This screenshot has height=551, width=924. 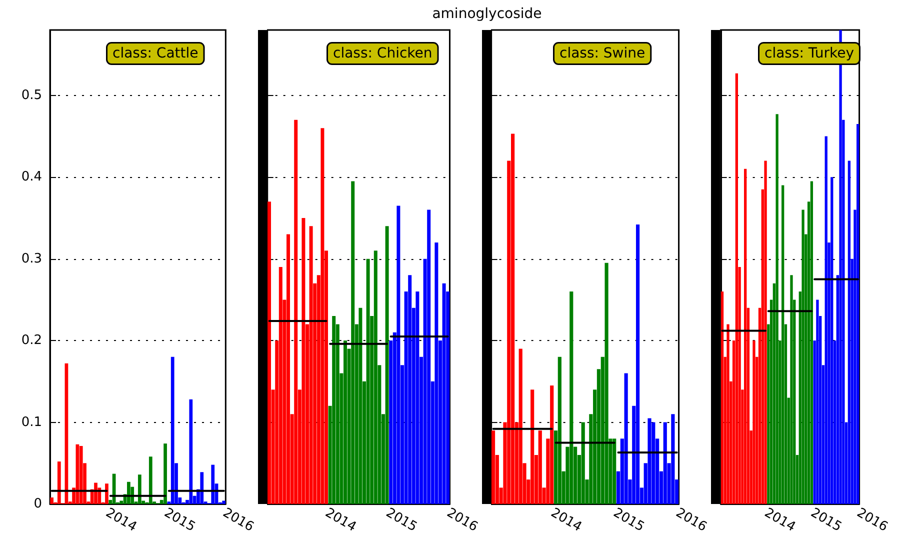 What do you see at coordinates (382, 54) in the screenshot?
I see `annotation: class: Chicken` at bounding box center [382, 54].